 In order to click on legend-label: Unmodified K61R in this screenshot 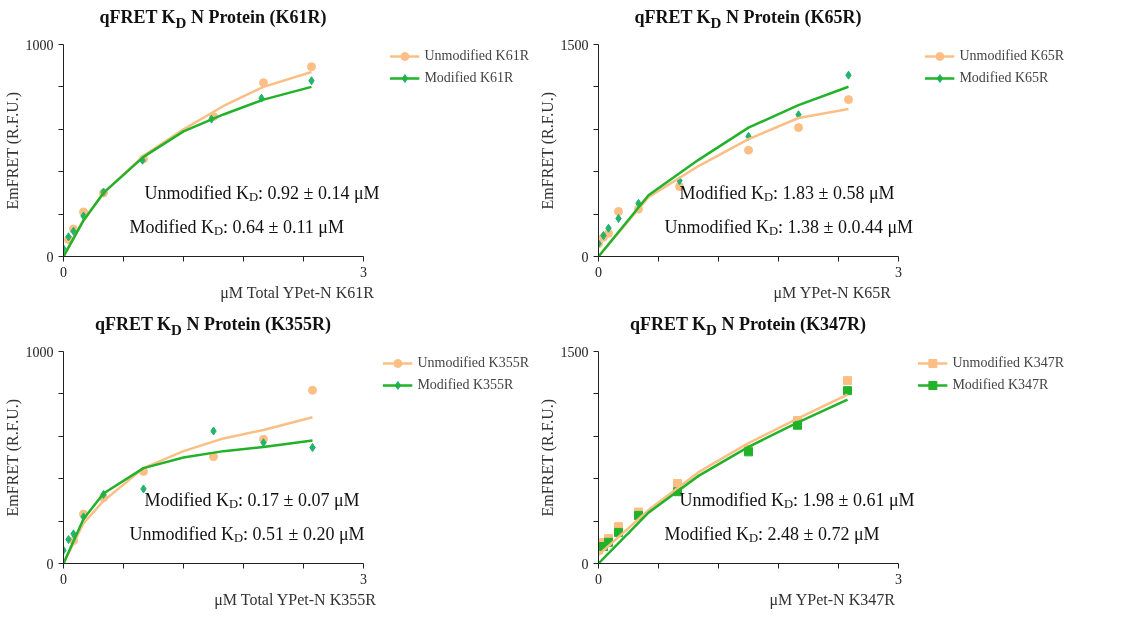, I will do `click(476, 56)`.